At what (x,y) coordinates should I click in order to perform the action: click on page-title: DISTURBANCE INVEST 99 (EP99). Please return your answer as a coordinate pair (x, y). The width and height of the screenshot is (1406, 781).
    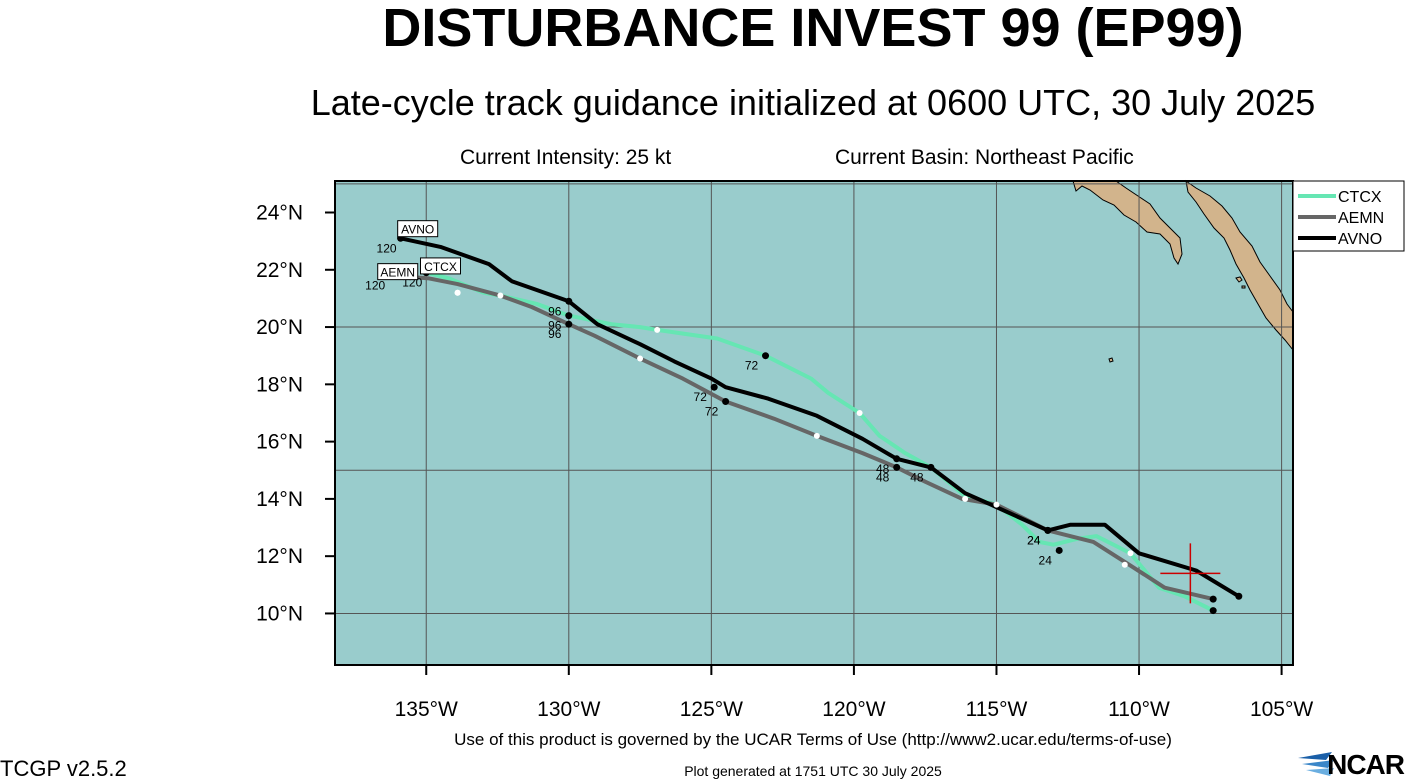
    Looking at the image, I should click on (813, 29).